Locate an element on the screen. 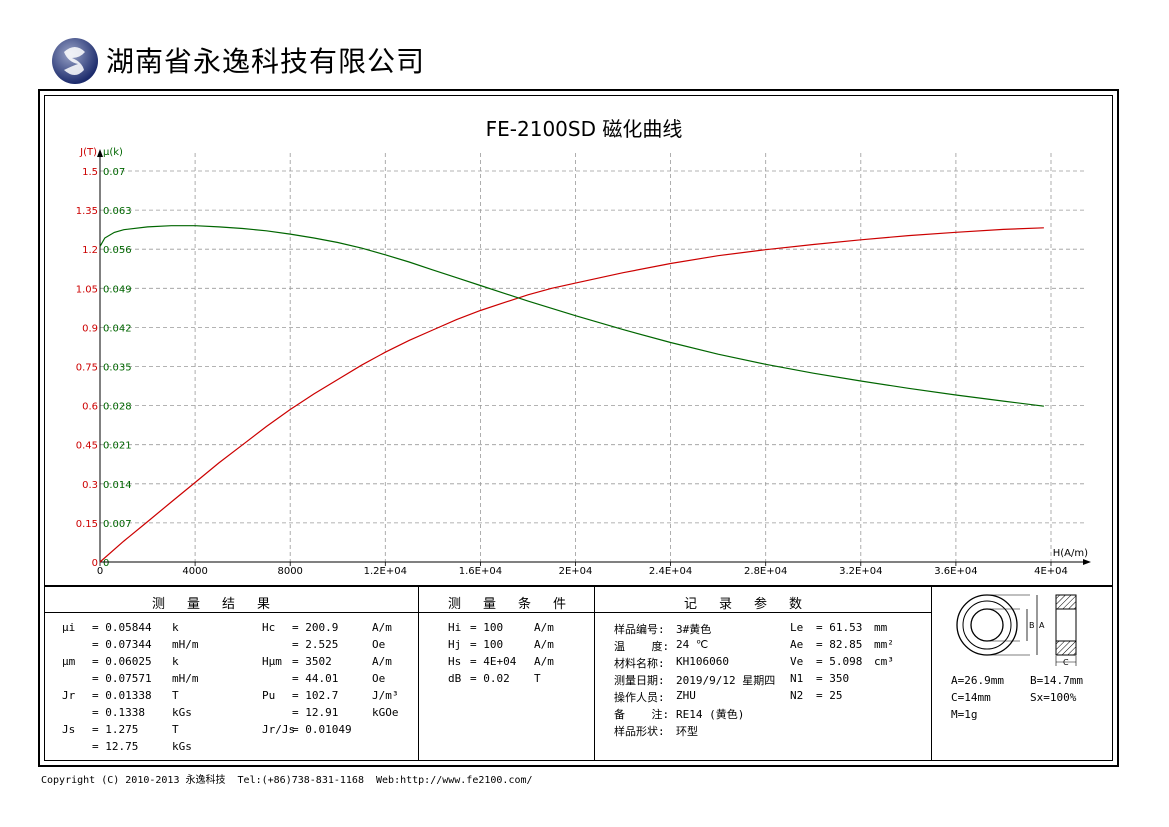 This screenshot has height=827, width=1169. cross-section-bottom is located at coordinates (1066, 648).